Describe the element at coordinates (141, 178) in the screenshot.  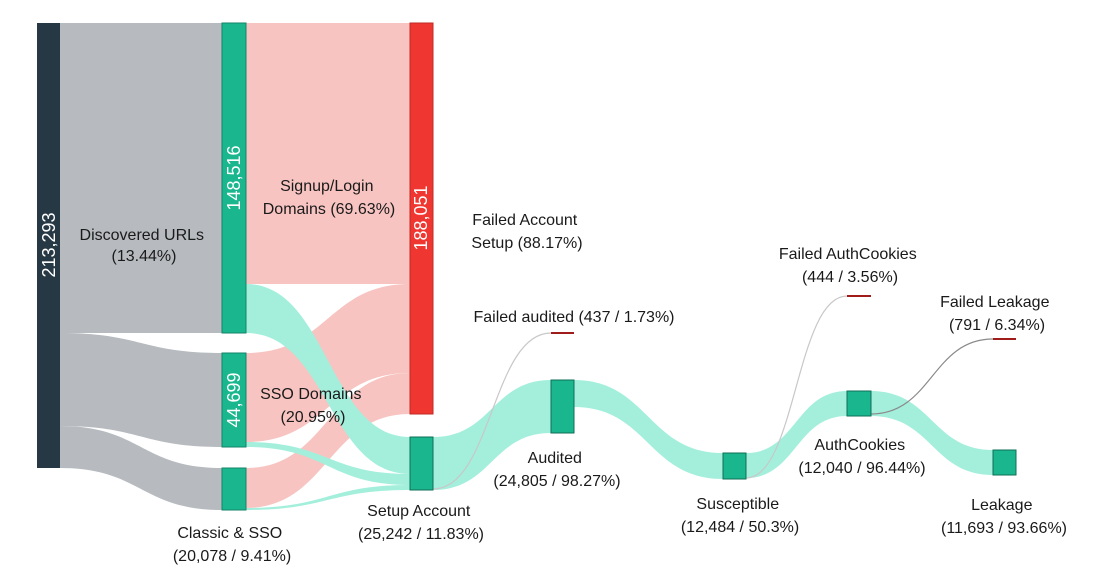
I see `flow-total-signup` at that location.